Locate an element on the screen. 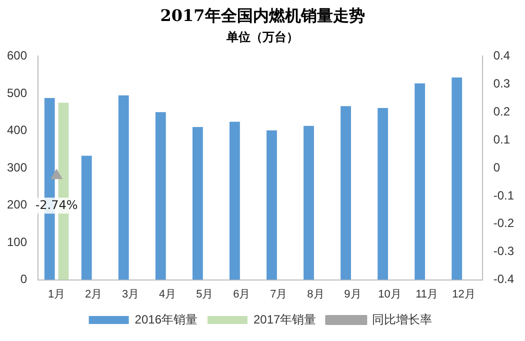  x-tick-label: 7月 is located at coordinates (279, 294).